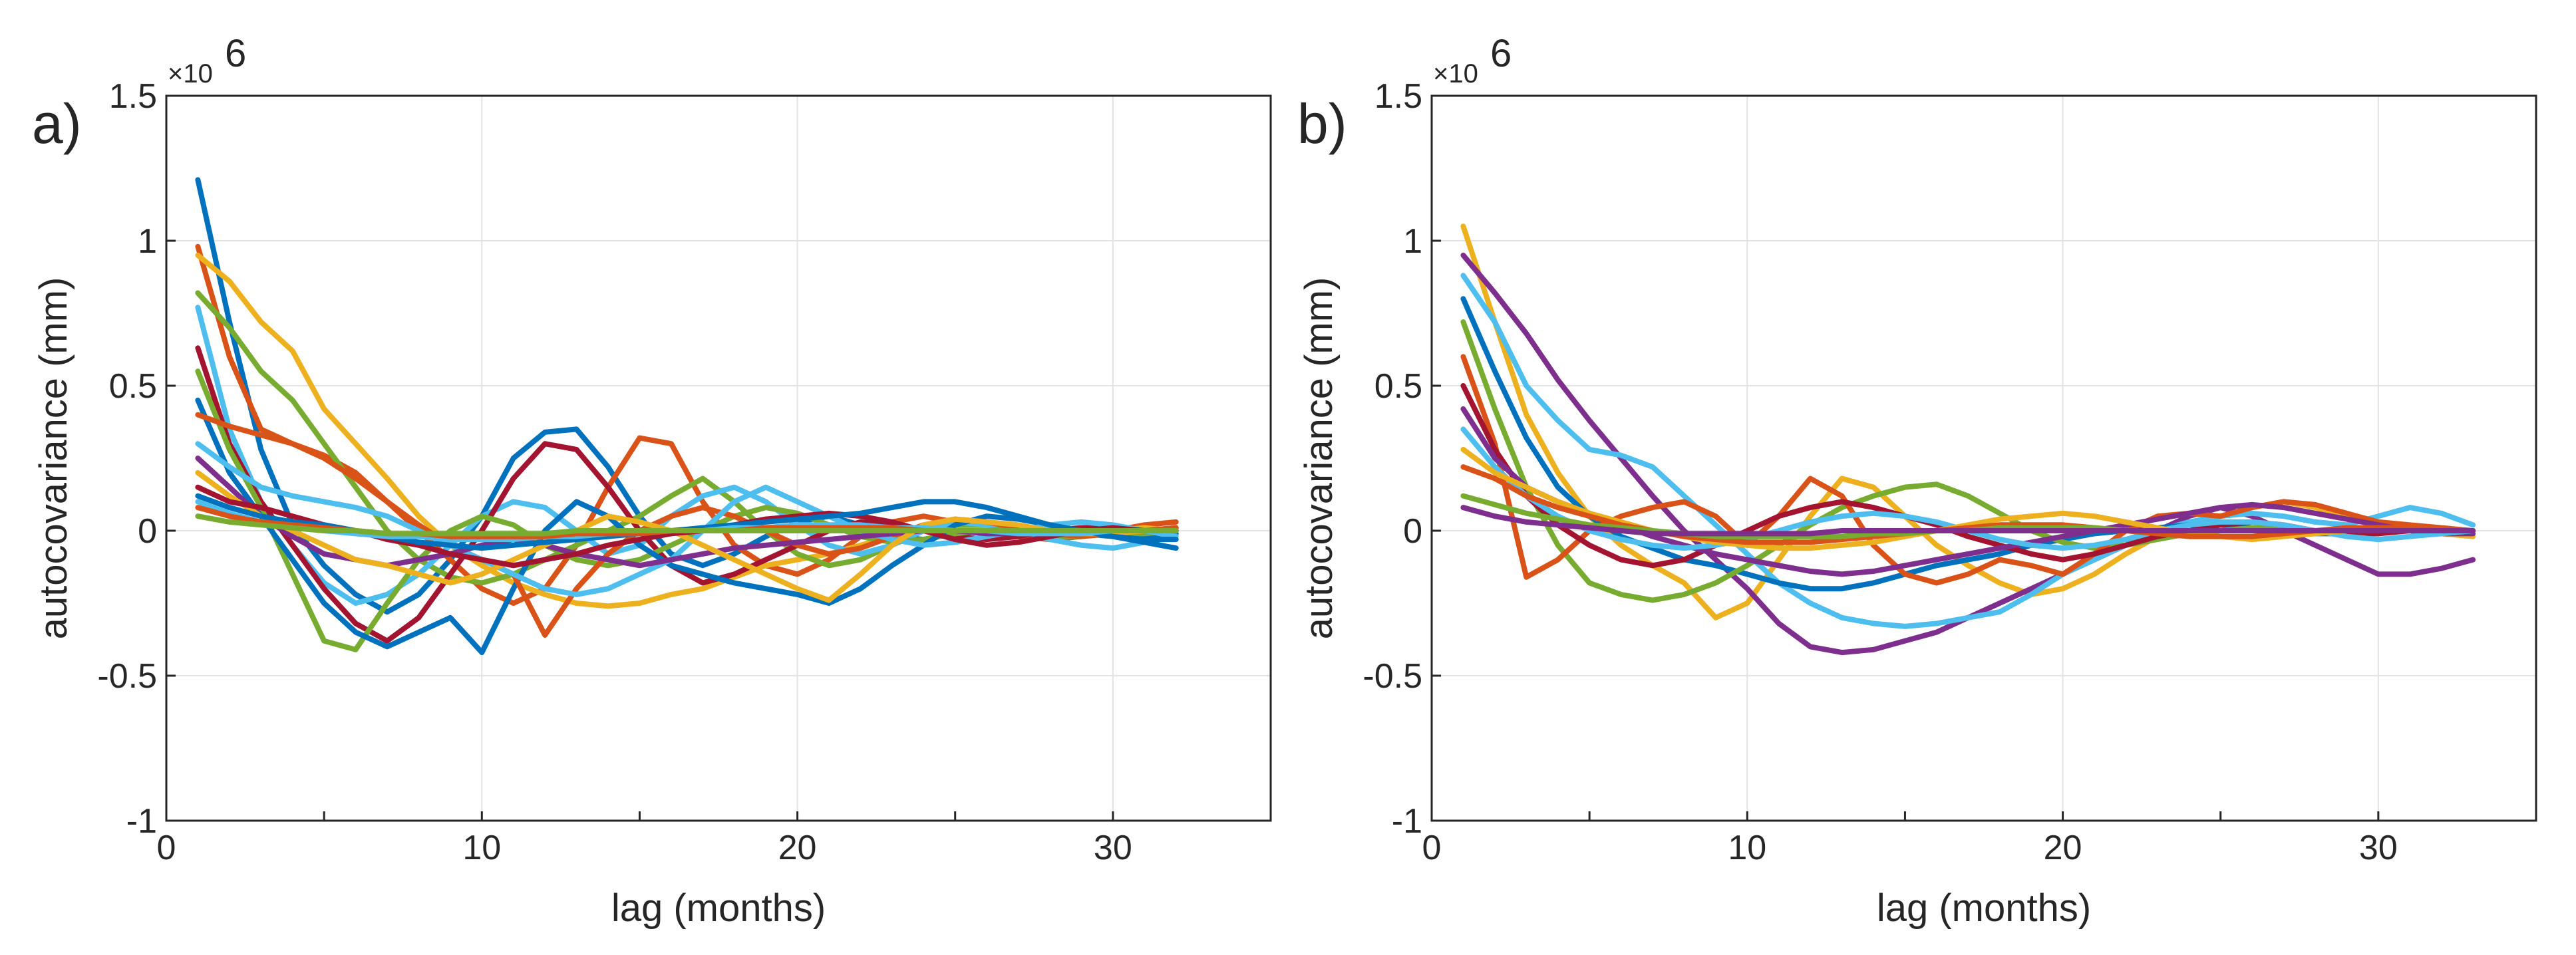 Image resolution: width=2576 pixels, height=955 pixels. I want to click on series-line-s13, so click(1968, 521).